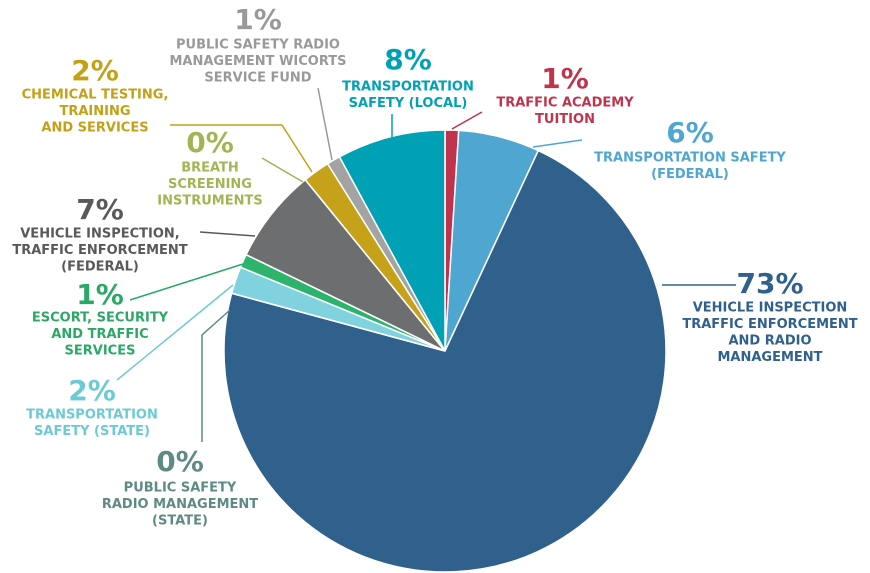  Describe the element at coordinates (95, 95) in the screenshot. I see `category-label: CHEMICAL TESTING,` at that location.